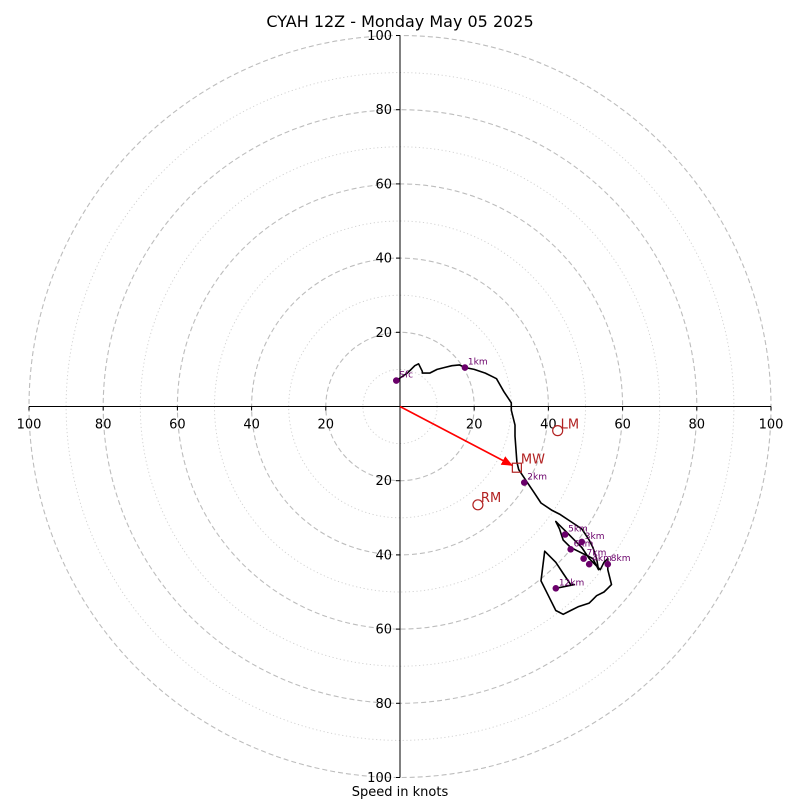 This screenshot has width=800, height=800. What do you see at coordinates (578, 529) in the screenshot?
I see `height-marker-label: 5km` at bounding box center [578, 529].